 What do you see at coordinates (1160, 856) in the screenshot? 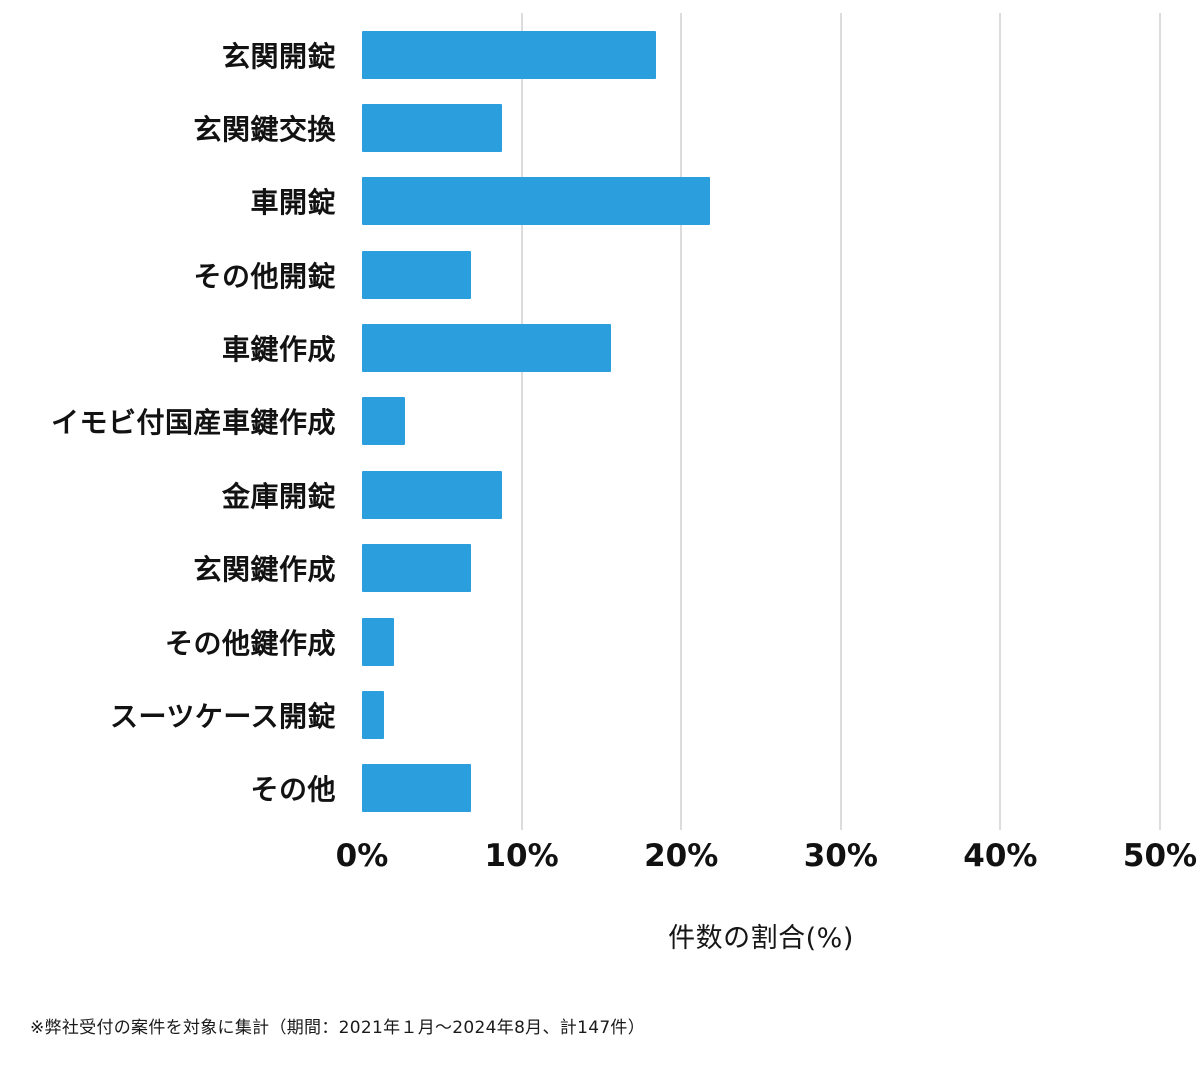
I see `x-tick-label: 50%` at bounding box center [1160, 856].